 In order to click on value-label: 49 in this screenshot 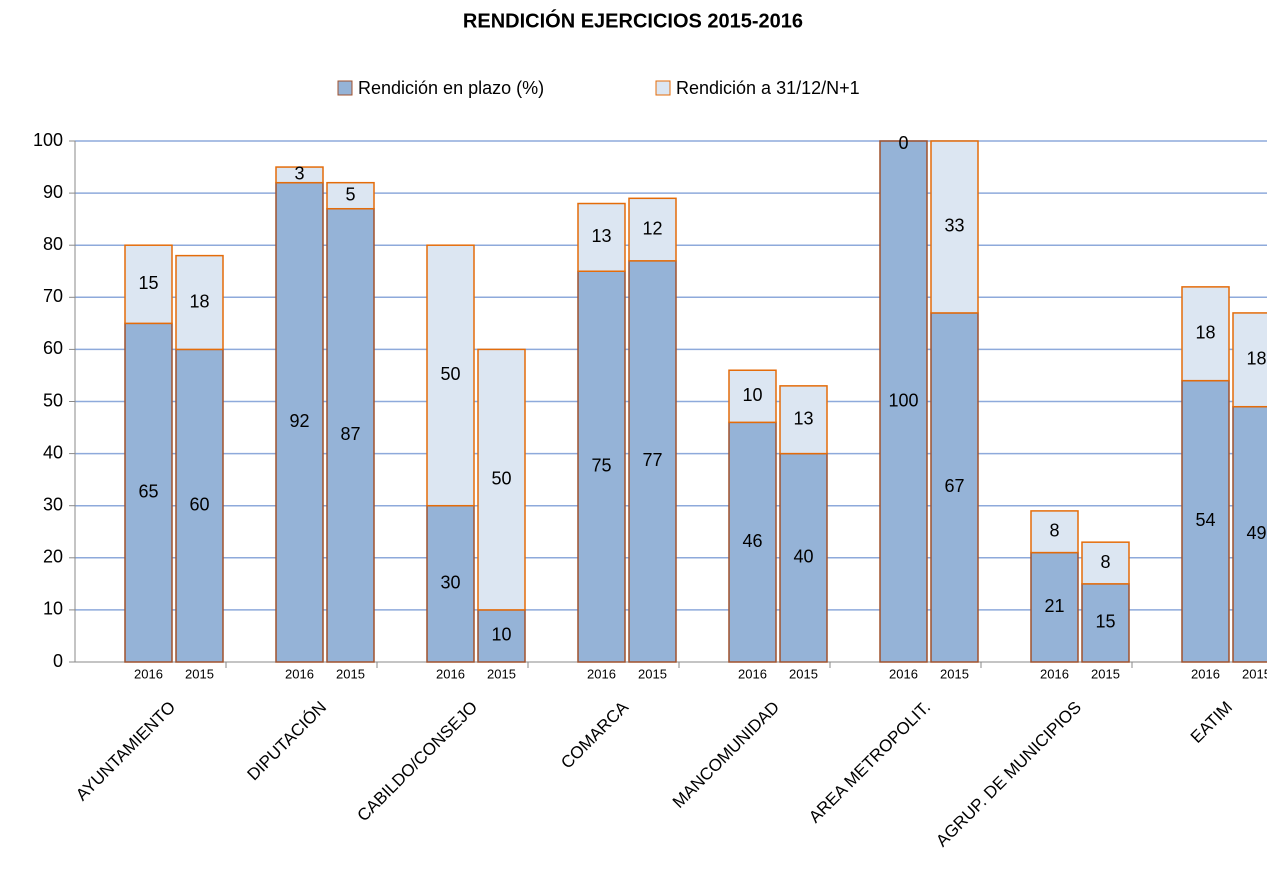, I will do `click(1256, 533)`.